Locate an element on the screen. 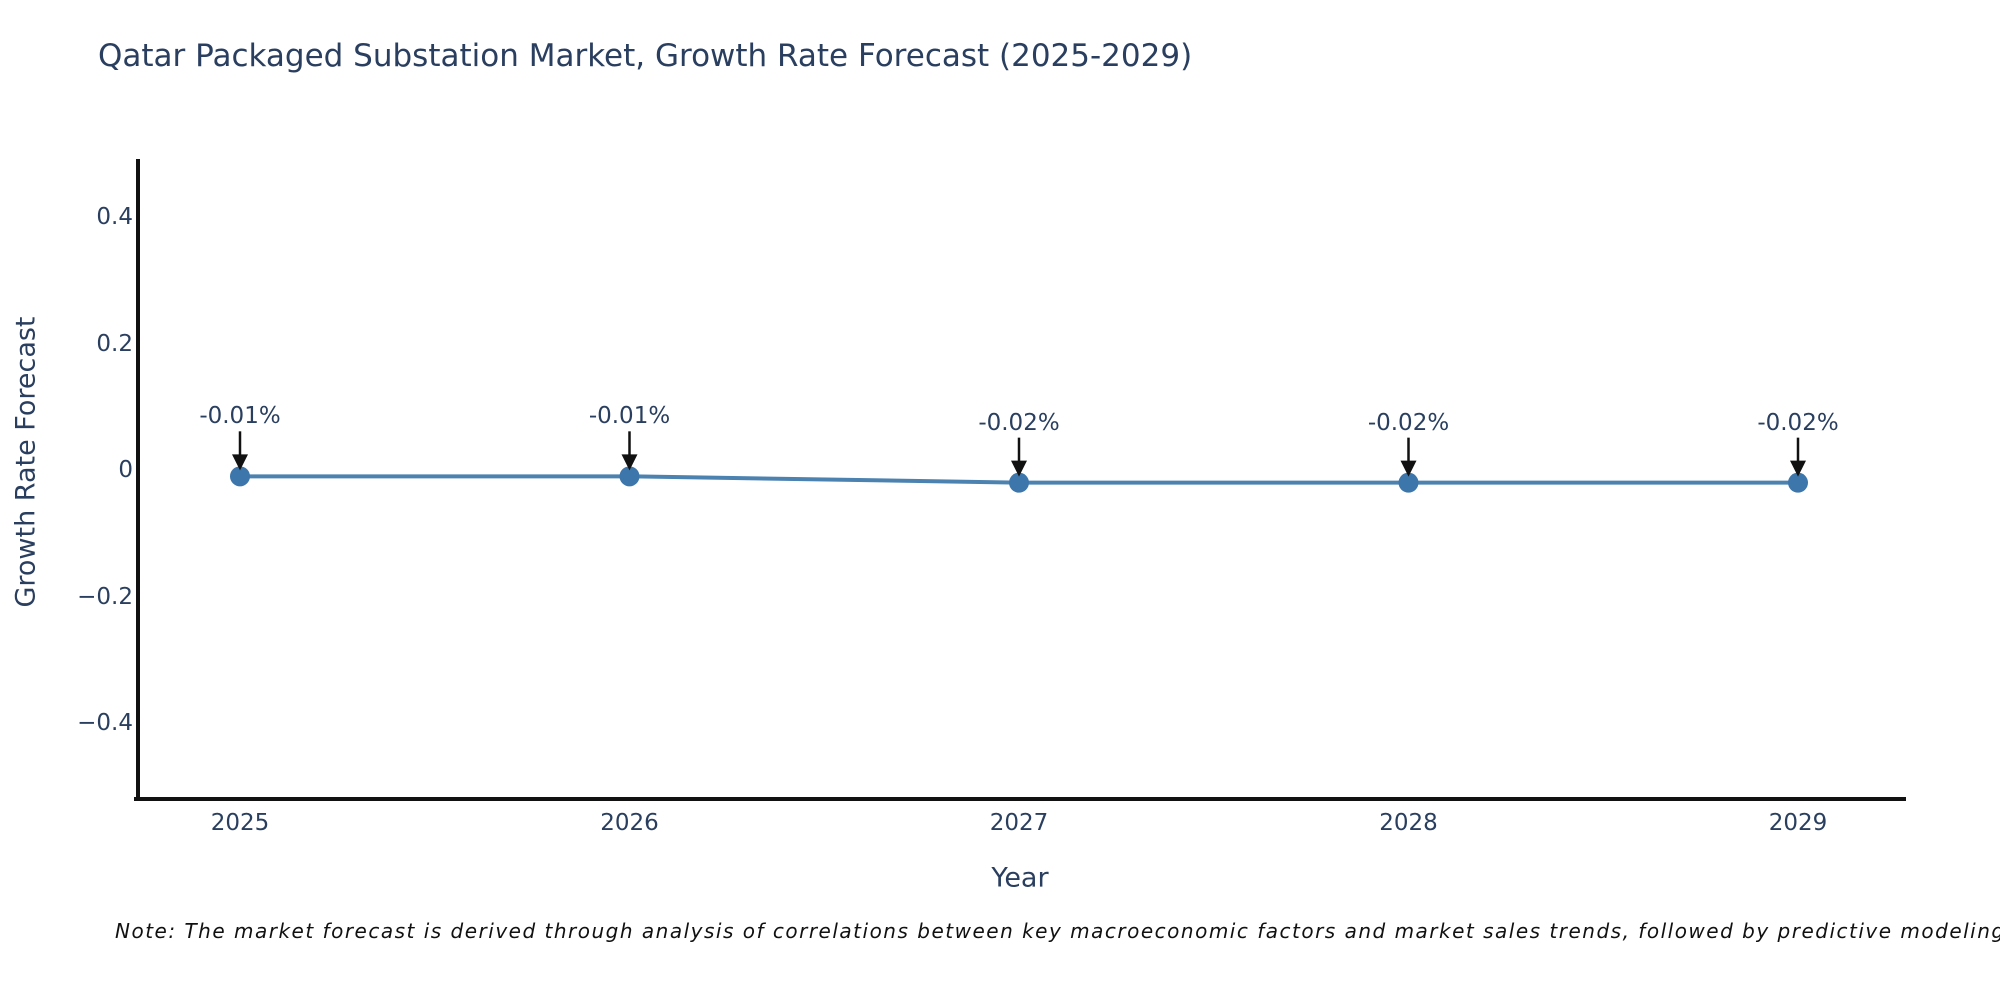 The height and width of the screenshot is (1000, 2000). x-tick-label: 2025 is located at coordinates (240, 823).